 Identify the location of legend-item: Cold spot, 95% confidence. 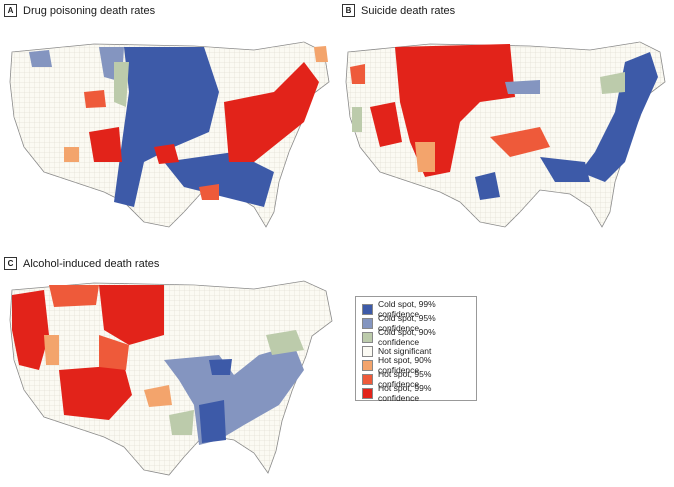
(416, 323).